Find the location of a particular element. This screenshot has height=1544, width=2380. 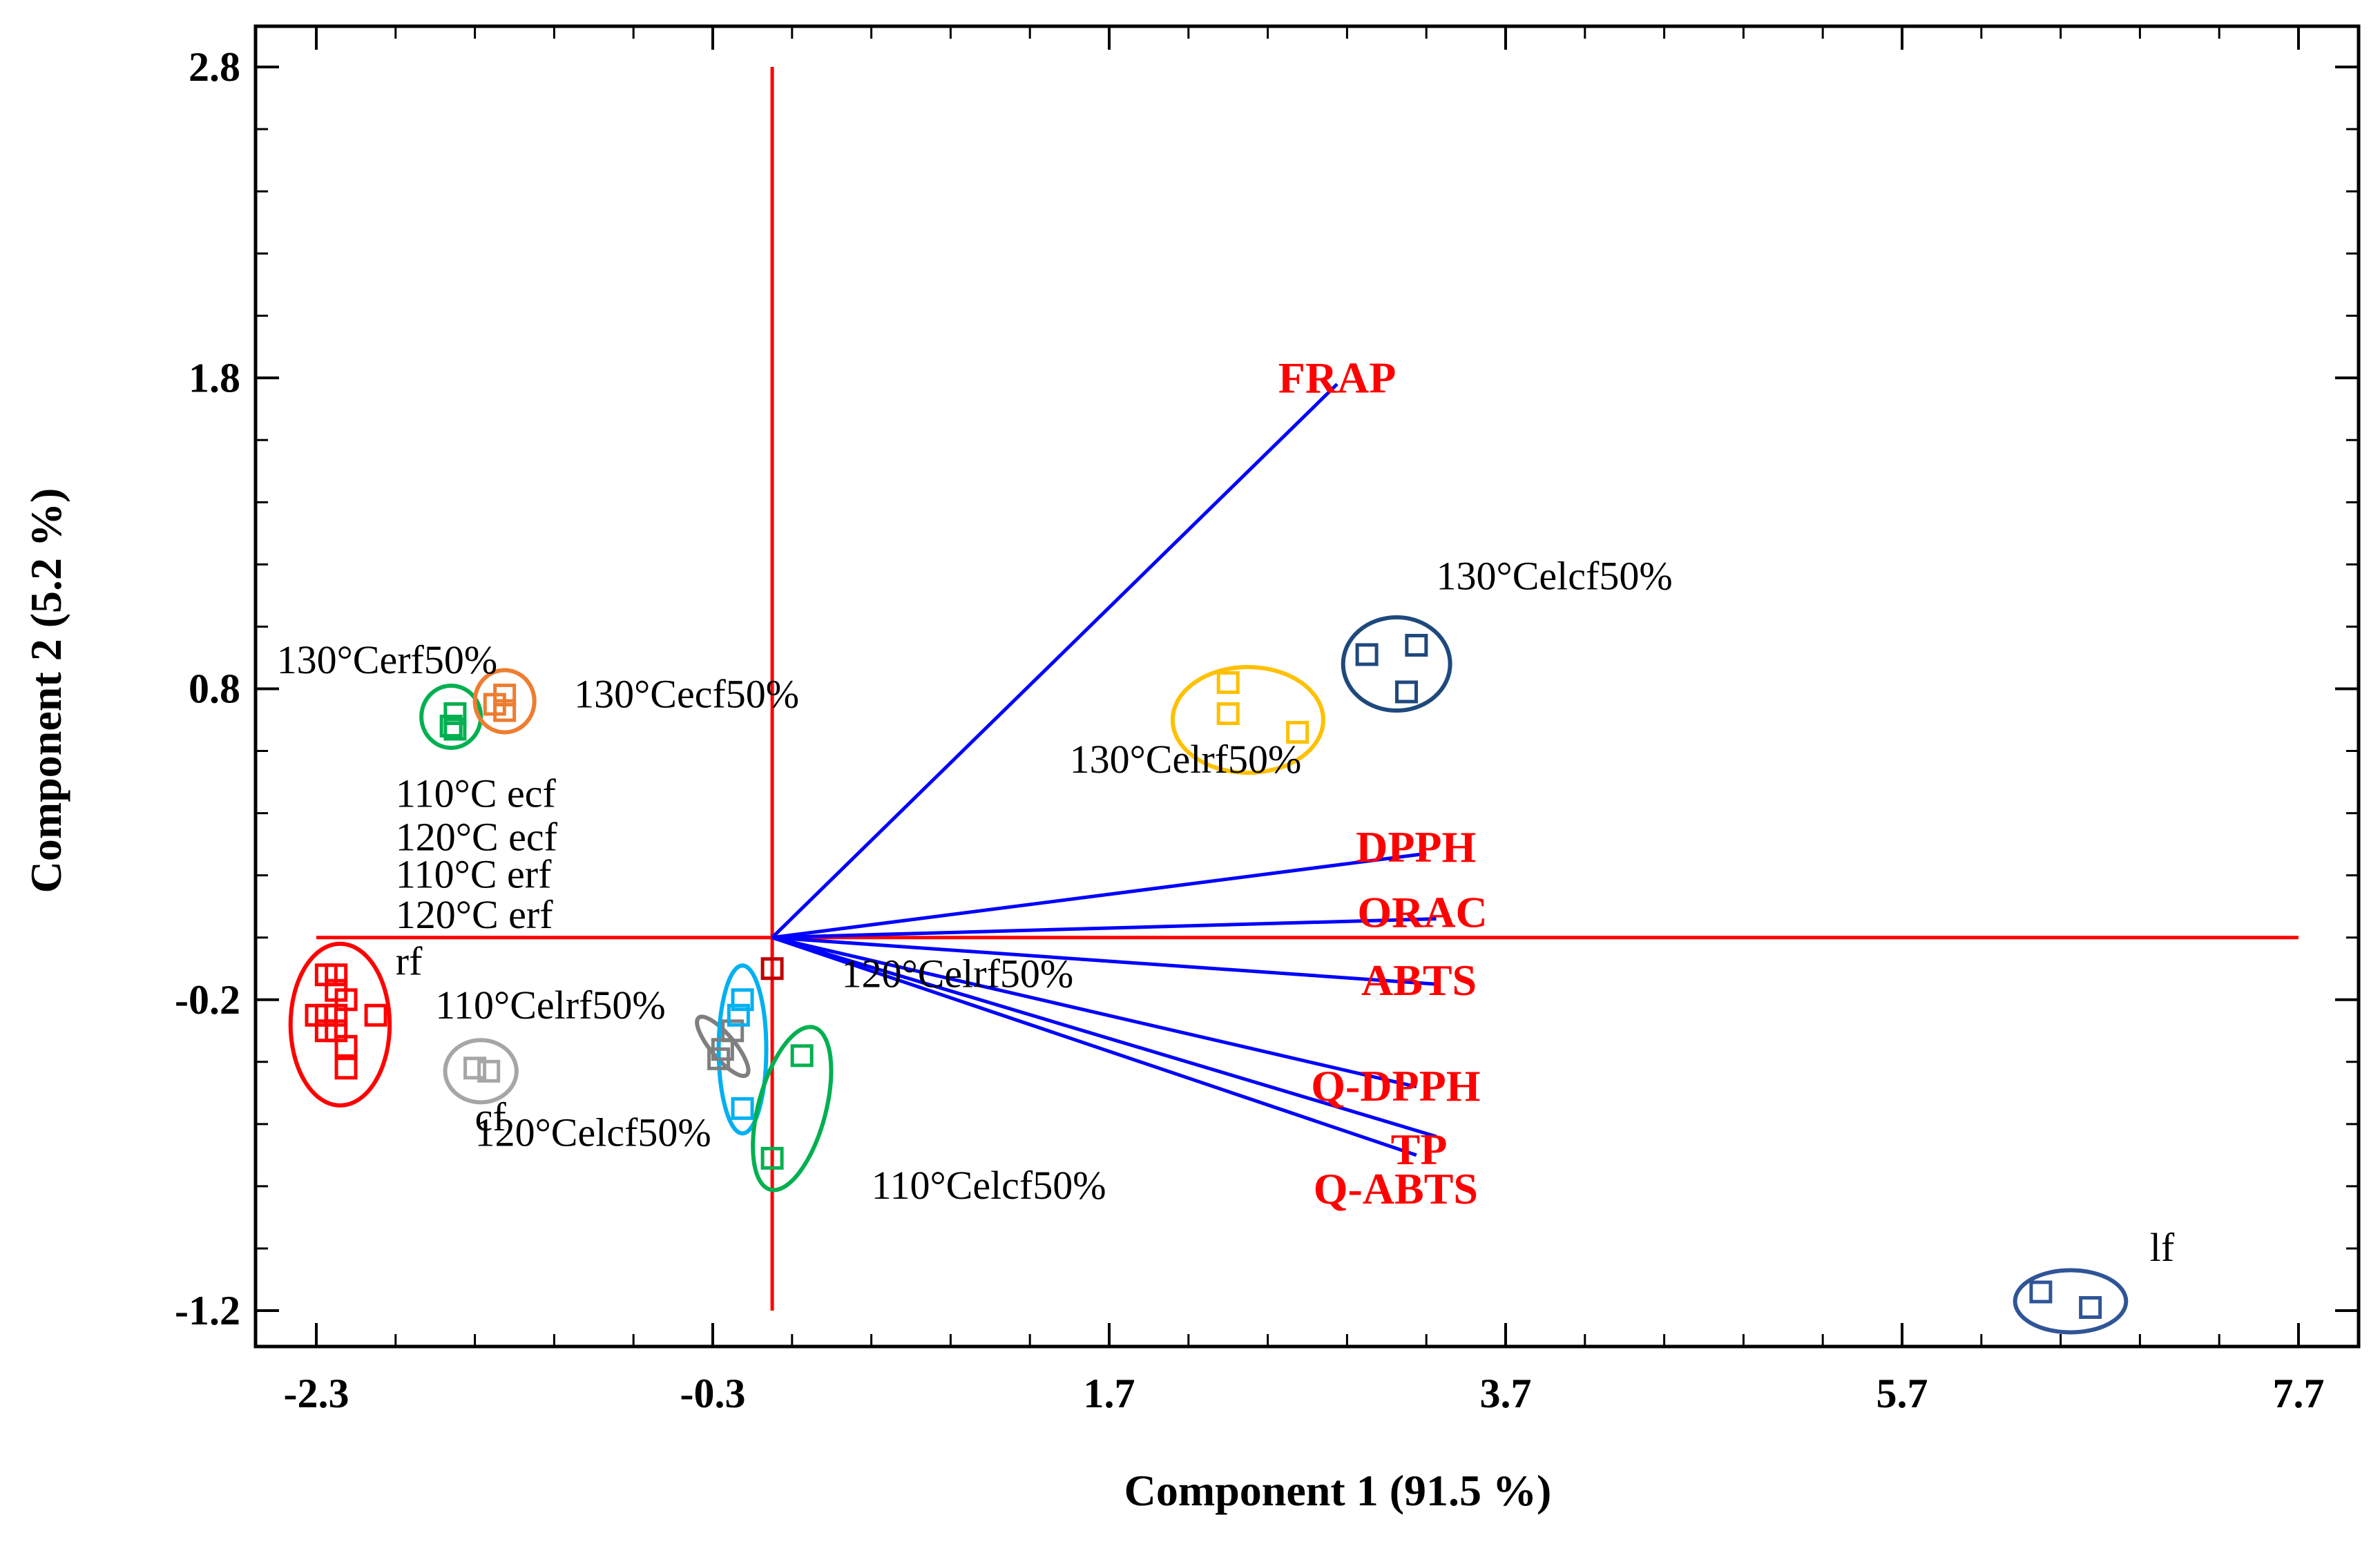

y-tick-label: 0.8 is located at coordinates (214, 689).